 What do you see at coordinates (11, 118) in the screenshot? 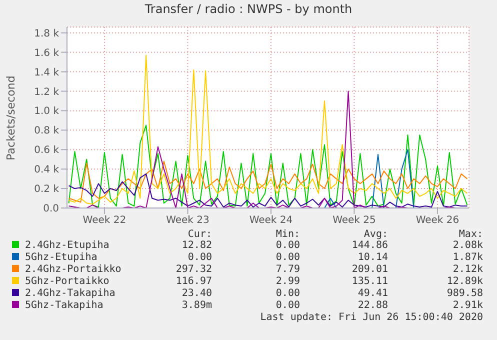
I see `y-axis-title: Packets/second` at bounding box center [11, 118].